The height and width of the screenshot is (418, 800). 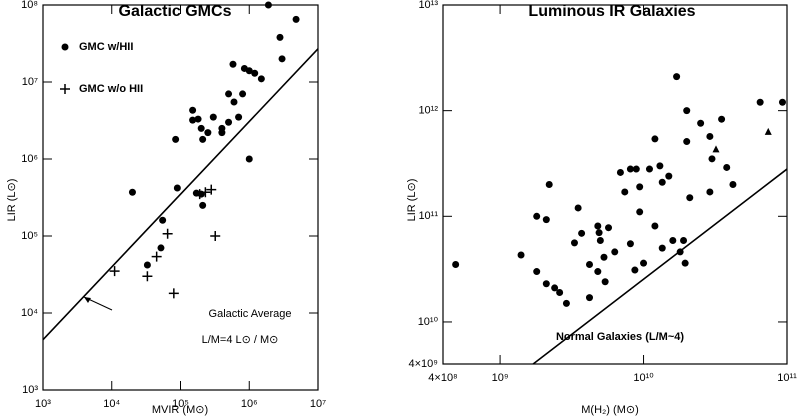 I want to click on x-tick-label: 10⁷, so click(x=318, y=404).